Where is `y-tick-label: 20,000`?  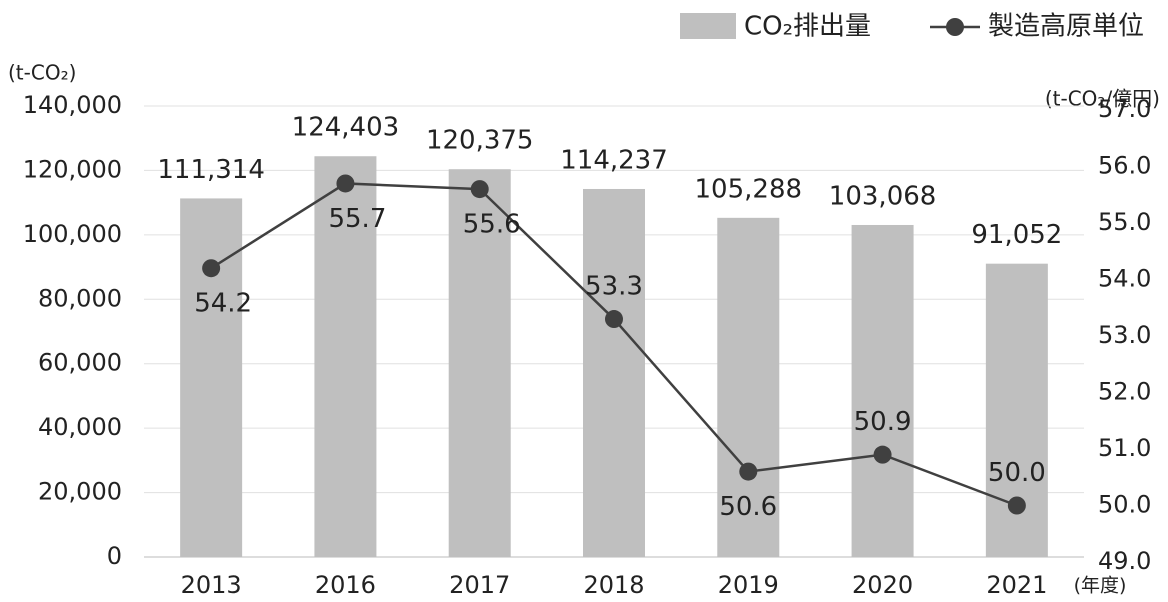 y-tick-label: 20,000 is located at coordinates (80, 492).